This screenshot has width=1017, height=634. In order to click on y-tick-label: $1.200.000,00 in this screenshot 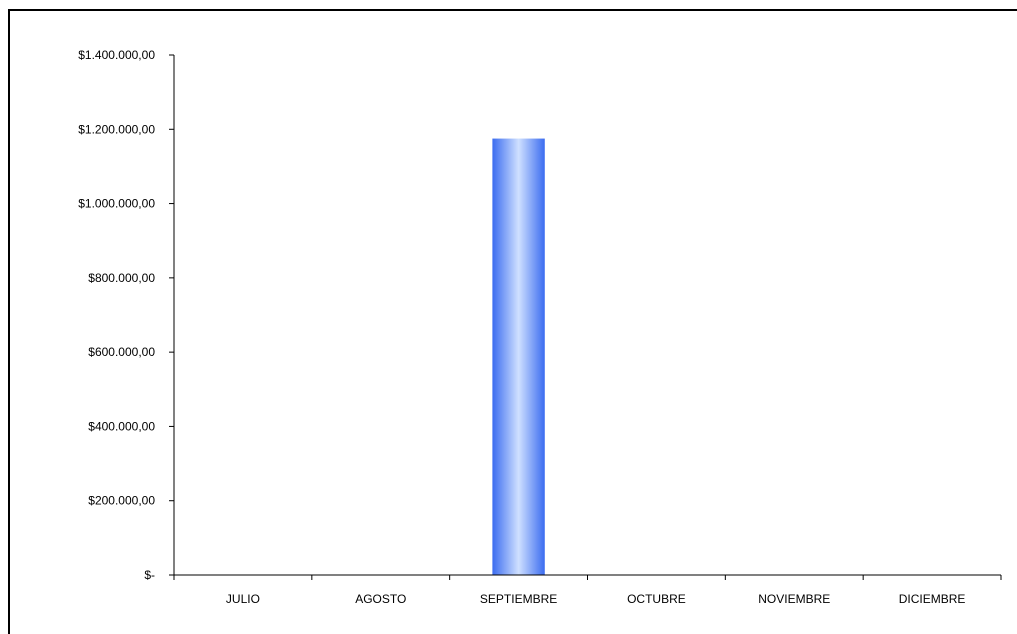, I will do `click(116, 129)`.